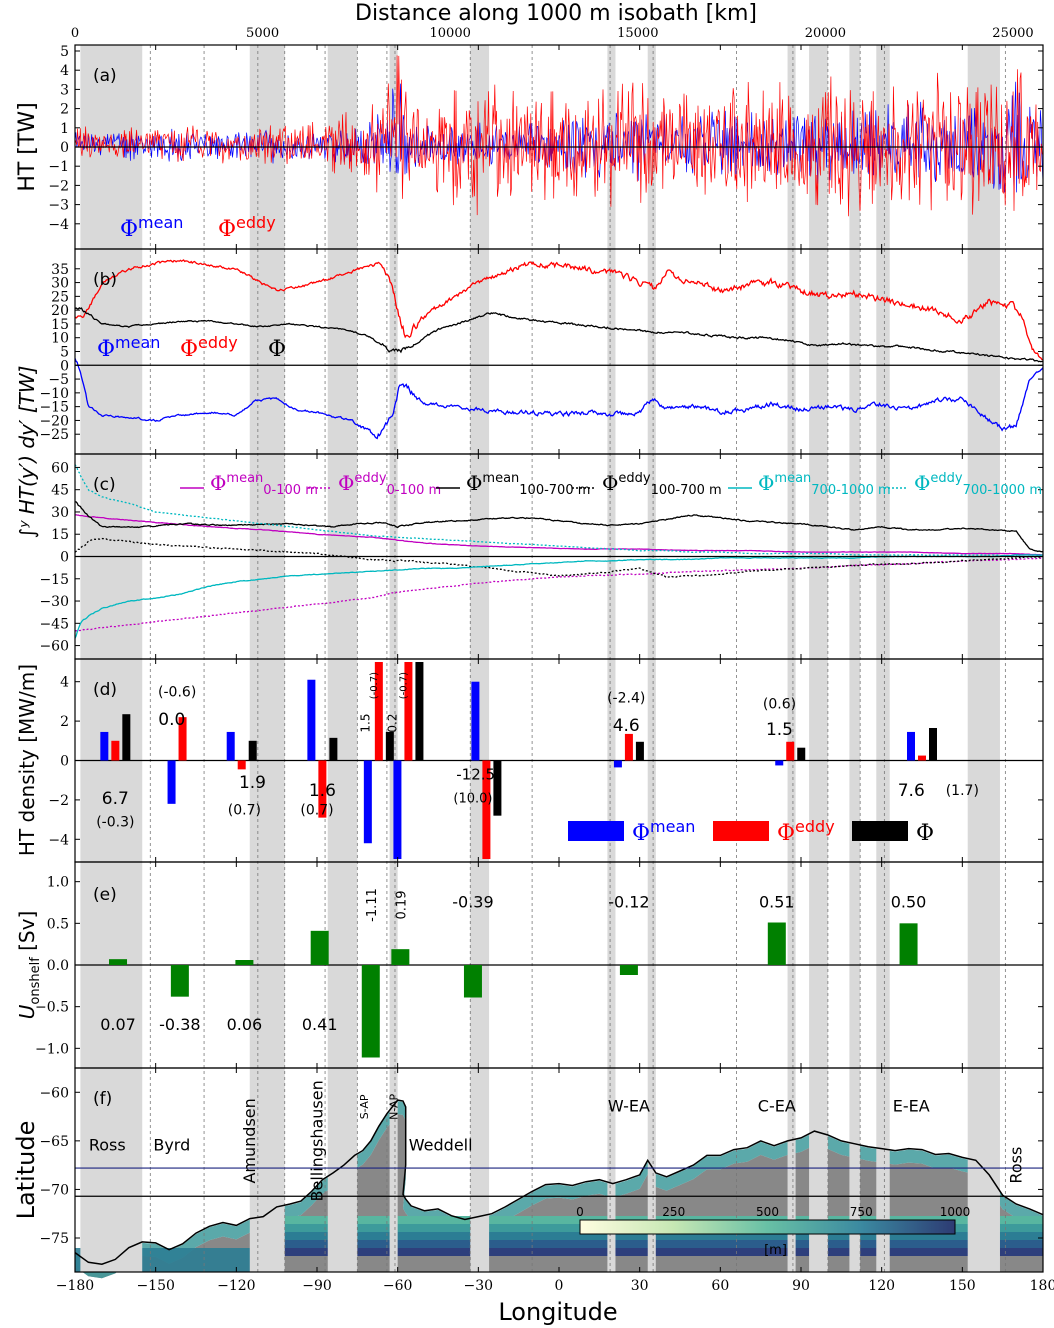  I want to click on bottom-axis-tick-label-9: 90, so click(801, 1286).